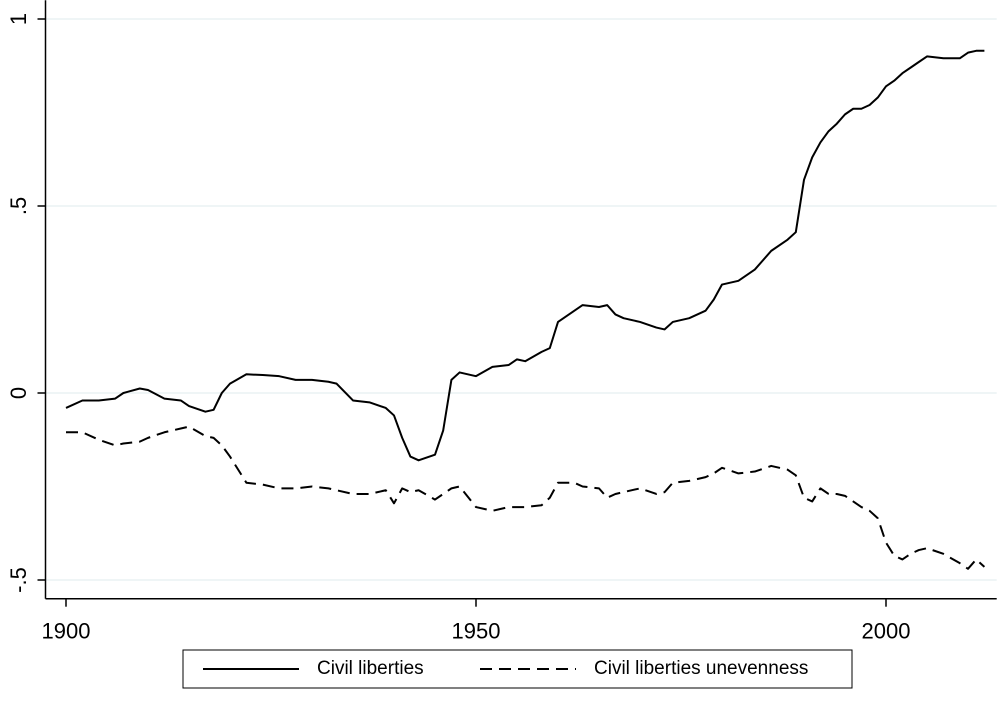  Describe the element at coordinates (18, 580) in the screenshot. I see `y-tick-label: -.5` at that location.